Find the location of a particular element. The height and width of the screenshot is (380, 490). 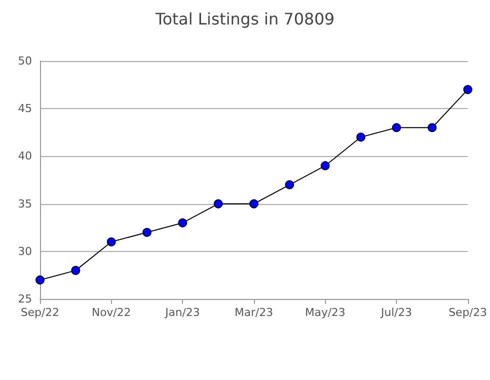

y-tick-label: 35 is located at coordinates (25, 203).